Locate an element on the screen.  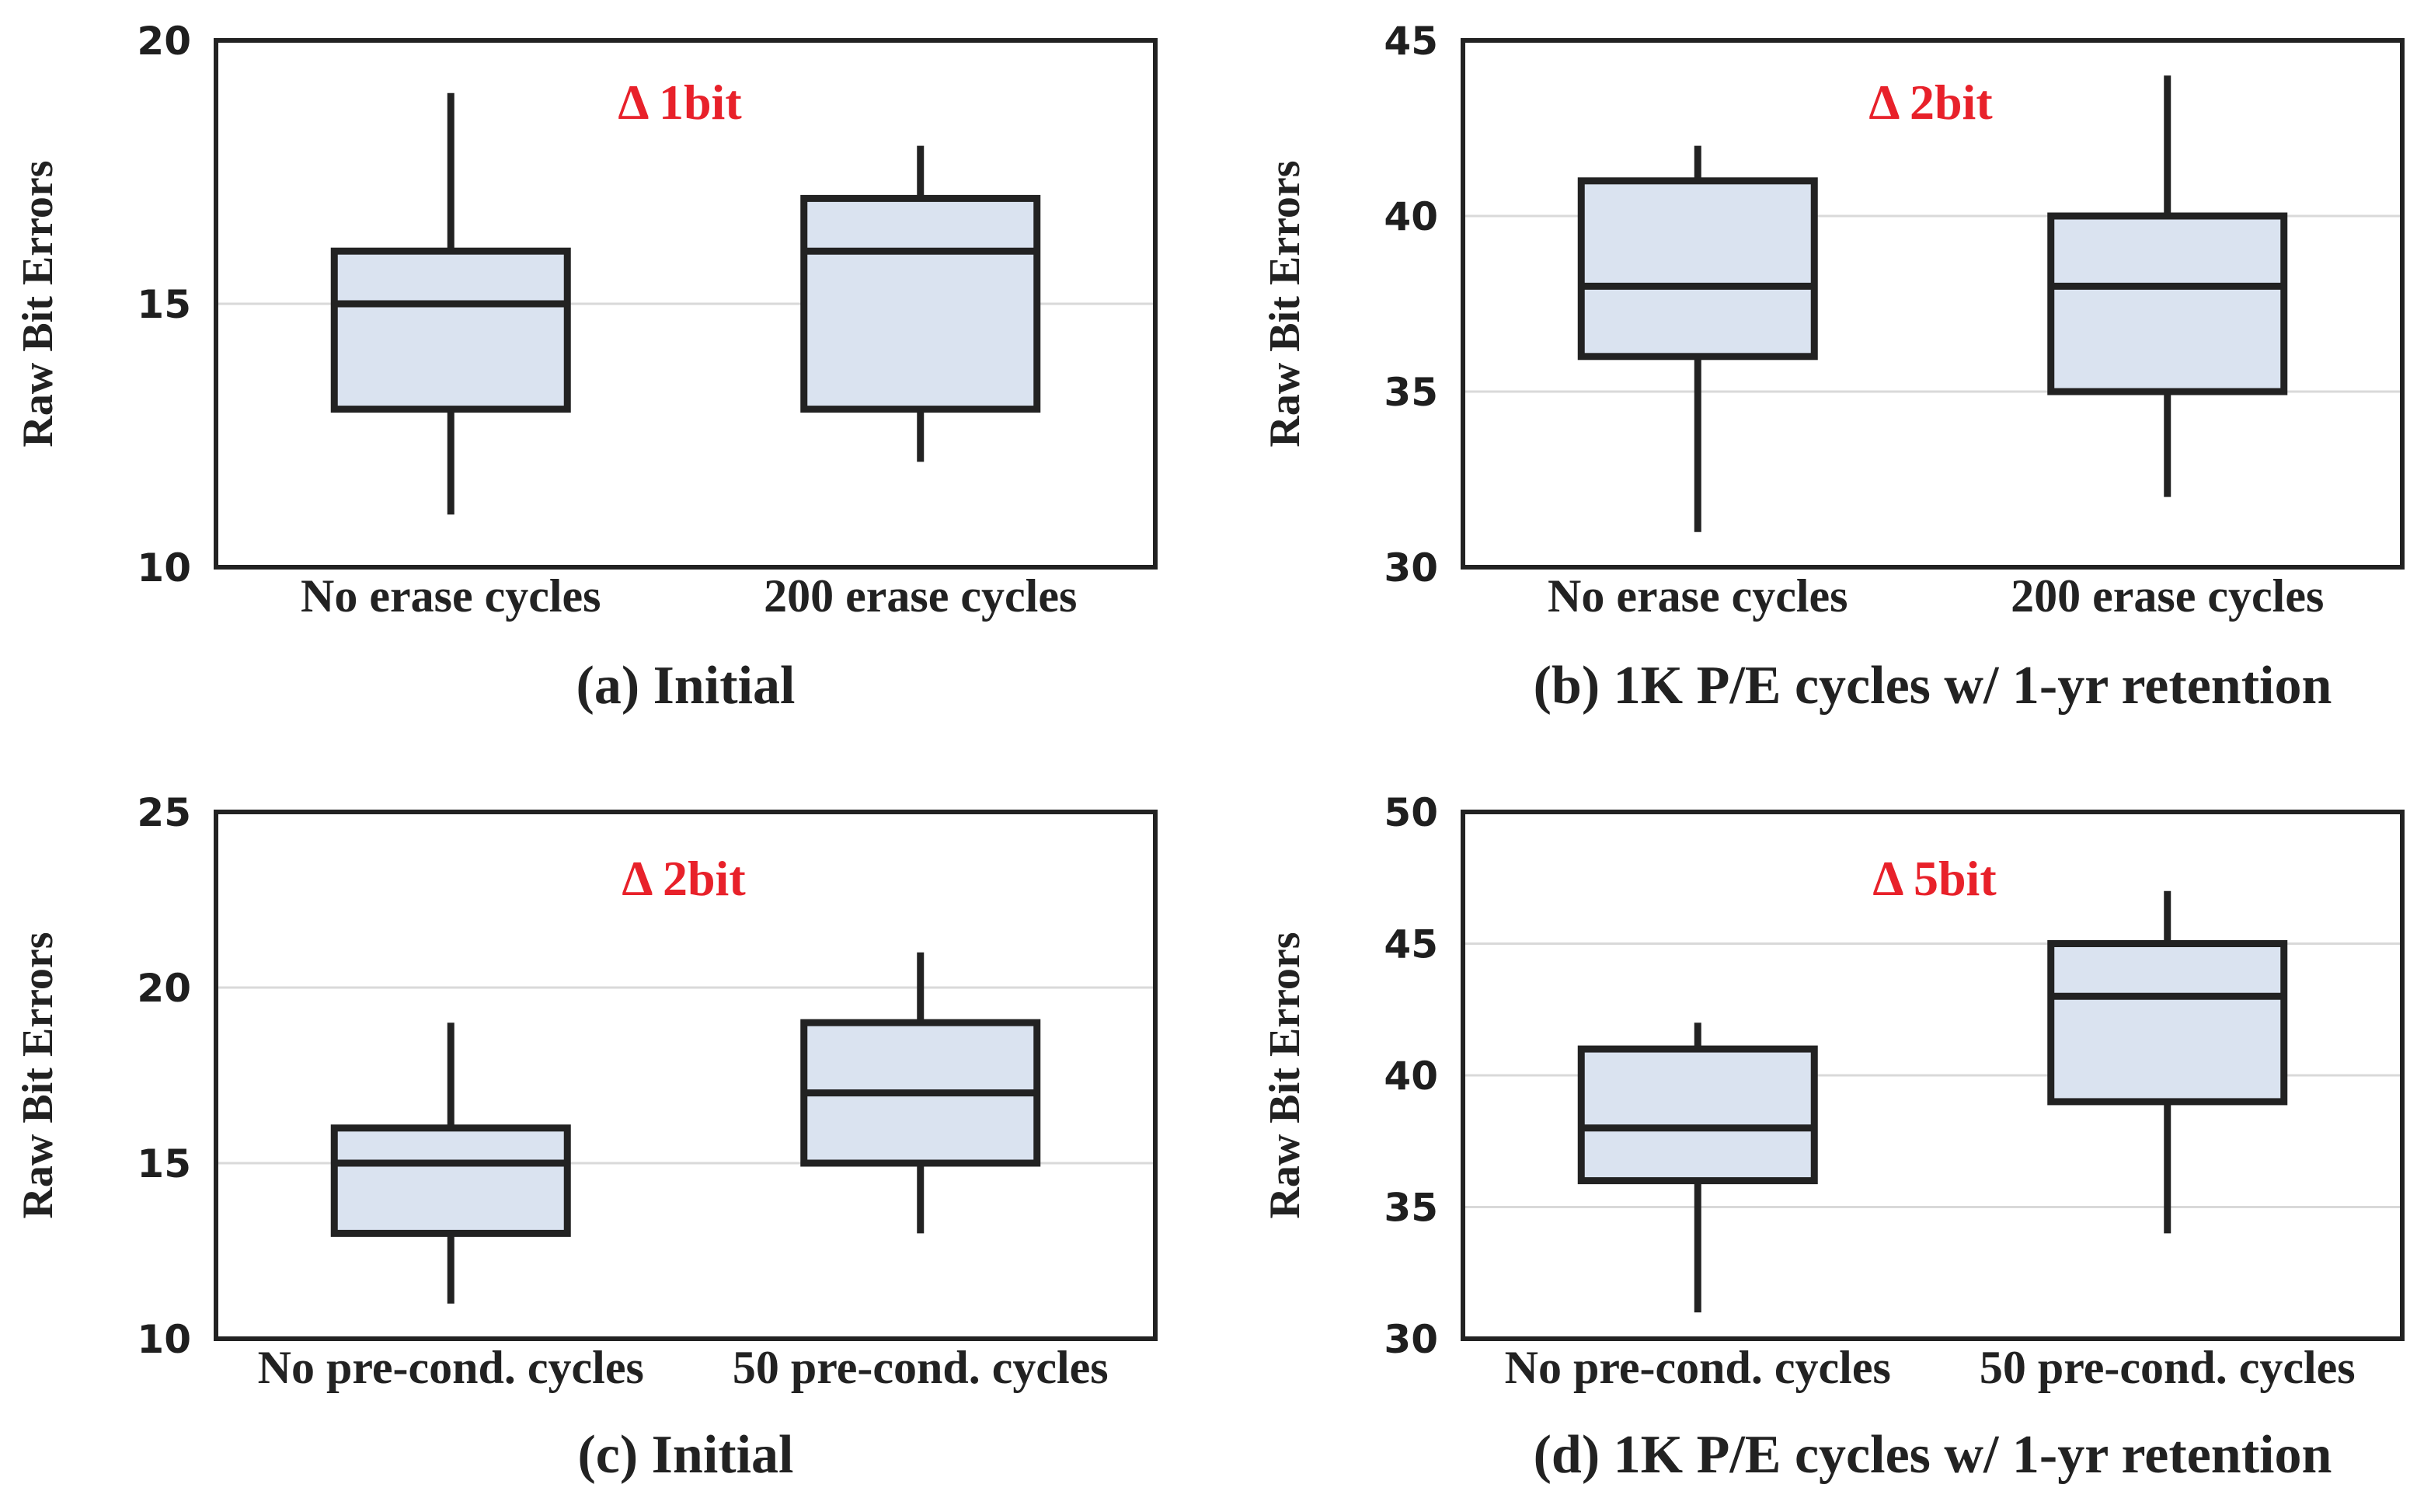
panel-caption: (d) 1K P/E cycles w/ 1-yr retention is located at coordinates (1933, 1455).